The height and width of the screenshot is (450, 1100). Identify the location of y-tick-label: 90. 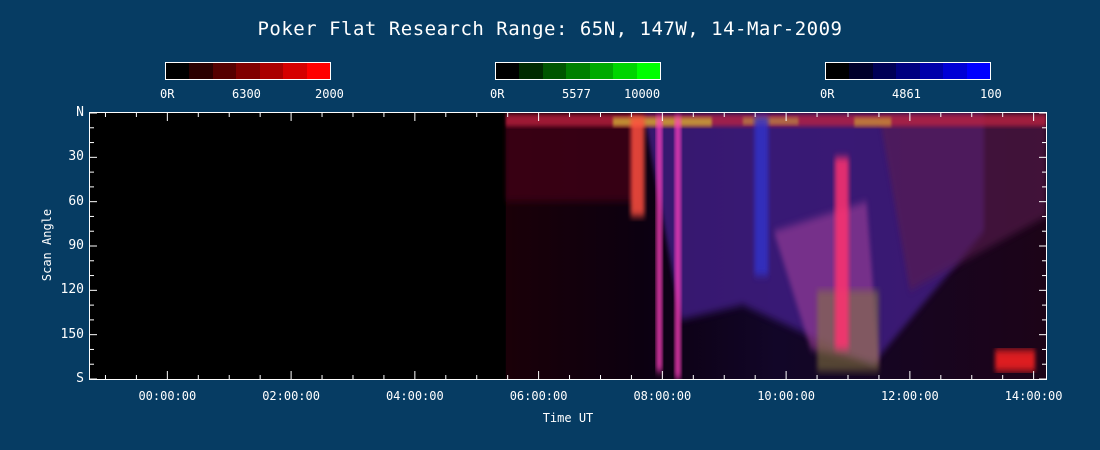
(76, 245).